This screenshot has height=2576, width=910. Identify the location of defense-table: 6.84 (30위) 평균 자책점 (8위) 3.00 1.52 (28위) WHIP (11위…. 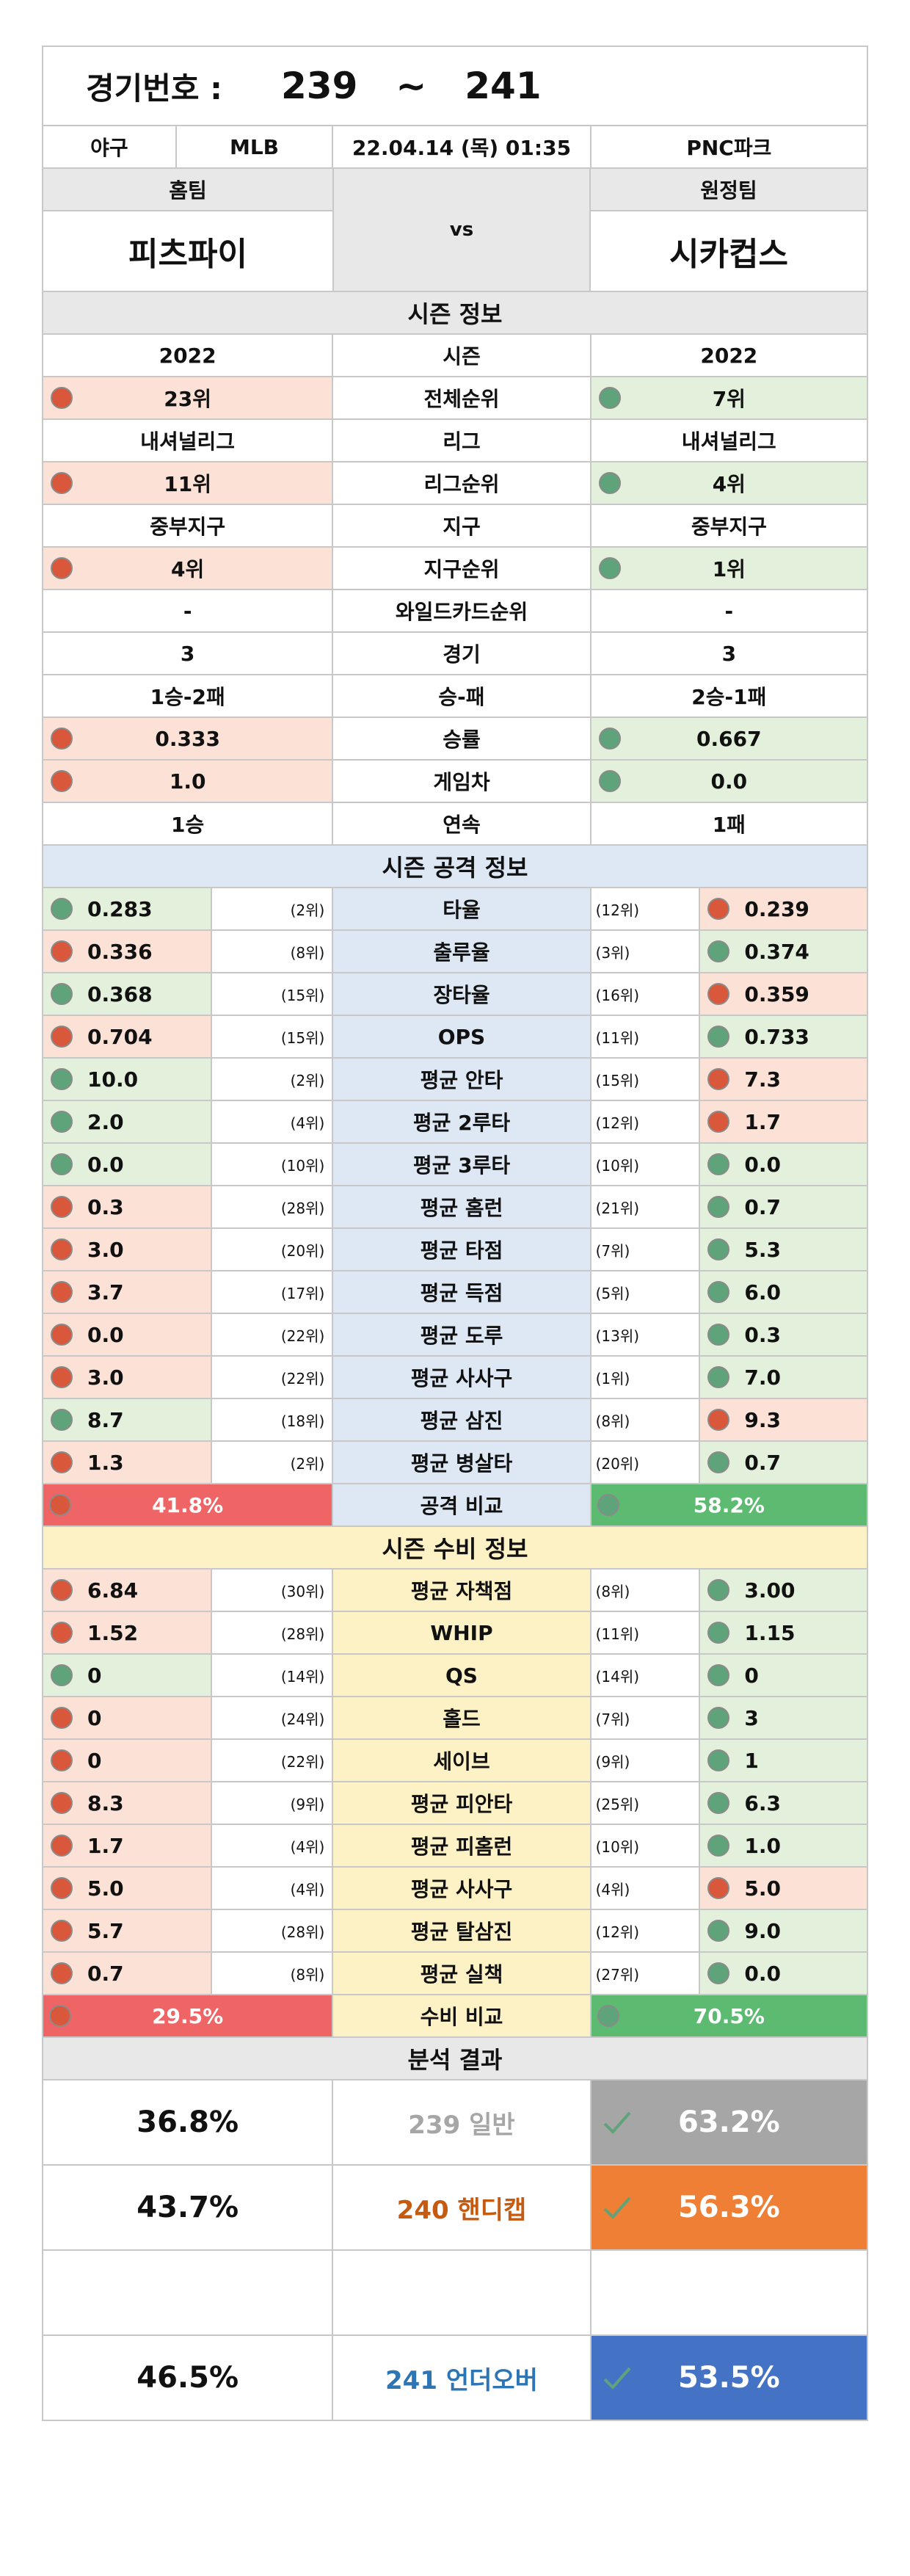
(455, 1783).